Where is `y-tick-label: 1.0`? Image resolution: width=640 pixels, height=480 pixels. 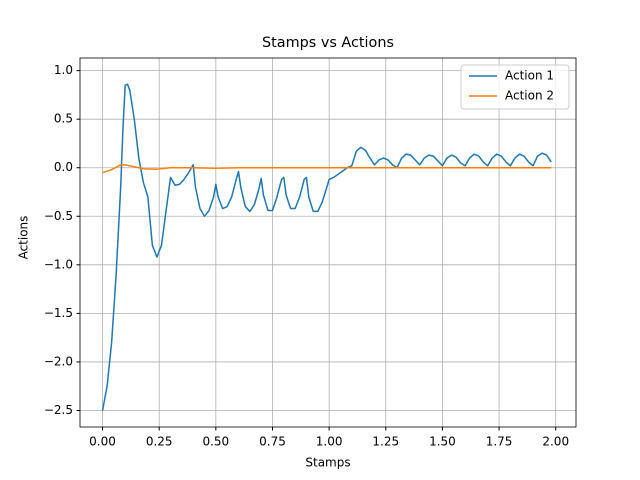 y-tick-label: 1.0 is located at coordinates (63, 70).